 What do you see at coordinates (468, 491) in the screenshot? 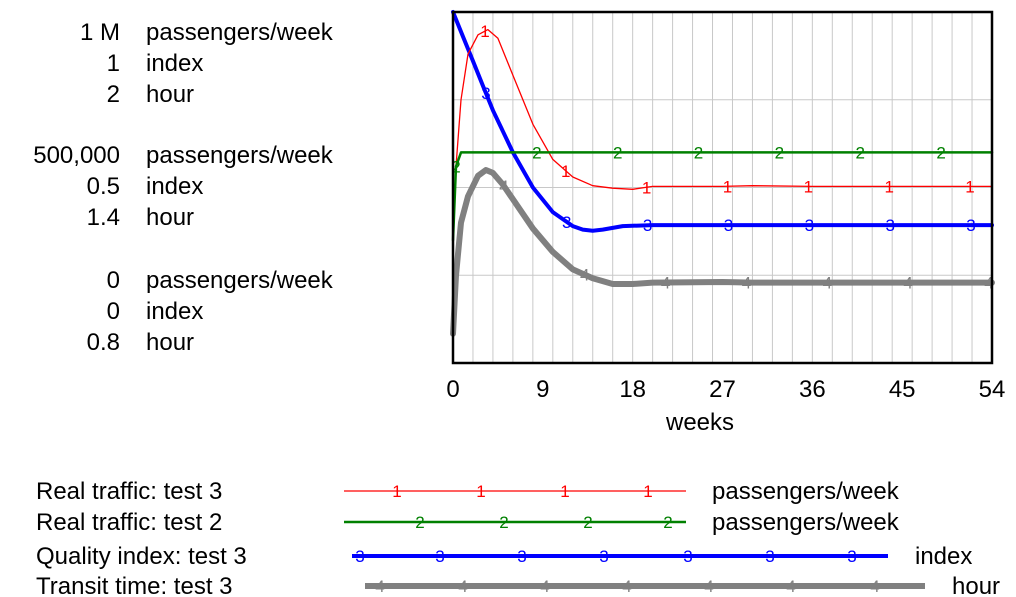
I see `legend-entry: Real traffic: test 3 1 1 1 1 passengers/week` at bounding box center [468, 491].